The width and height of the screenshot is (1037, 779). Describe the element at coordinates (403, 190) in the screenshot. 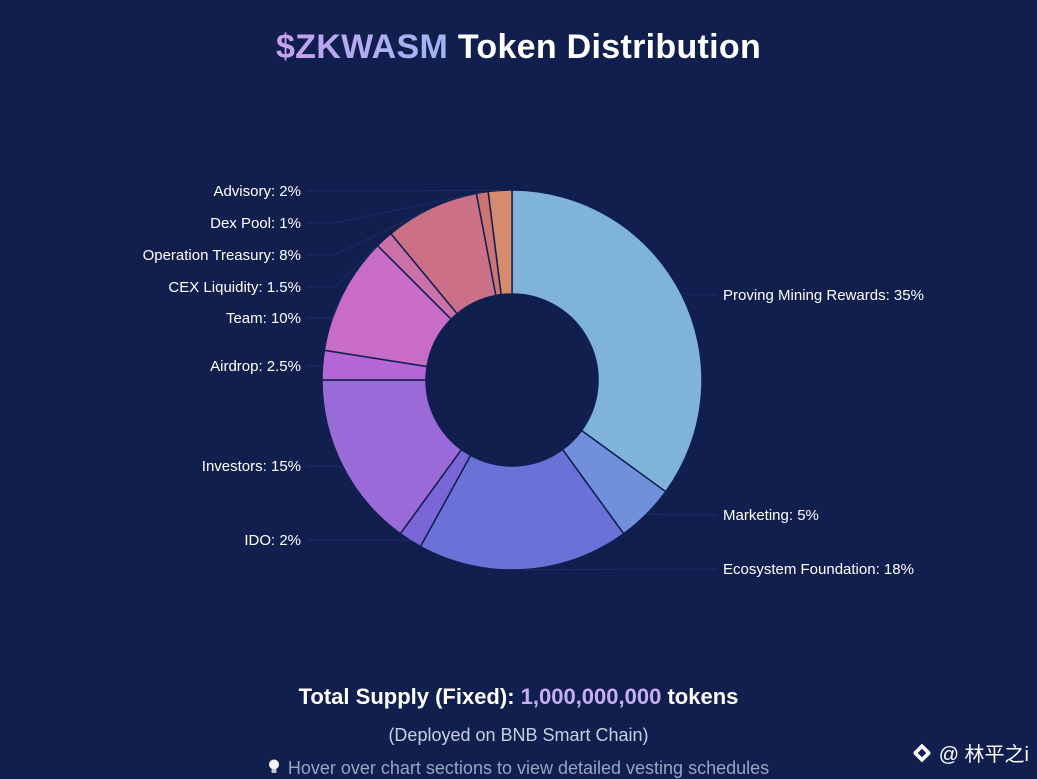

I see `leader-line-advisory` at that location.